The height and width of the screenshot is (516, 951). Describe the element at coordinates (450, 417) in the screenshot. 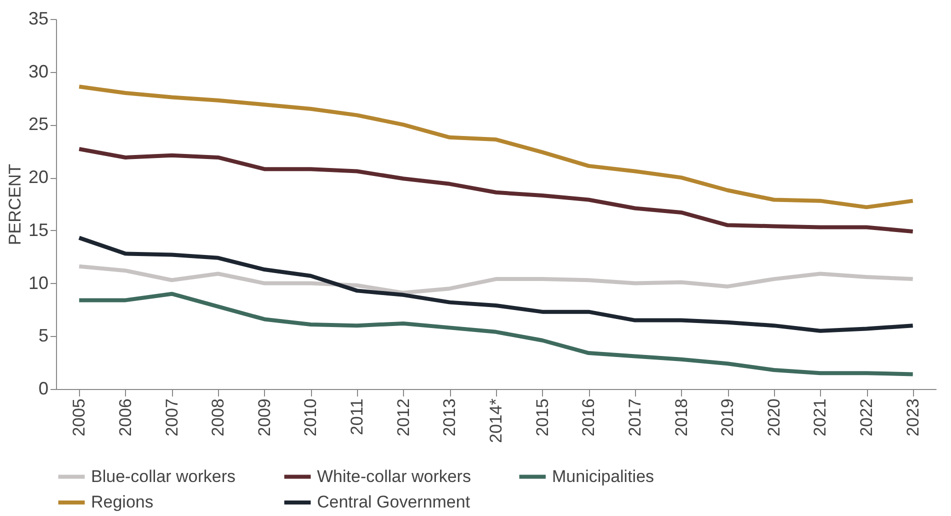

I see `x-tick-label: 2013` at that location.